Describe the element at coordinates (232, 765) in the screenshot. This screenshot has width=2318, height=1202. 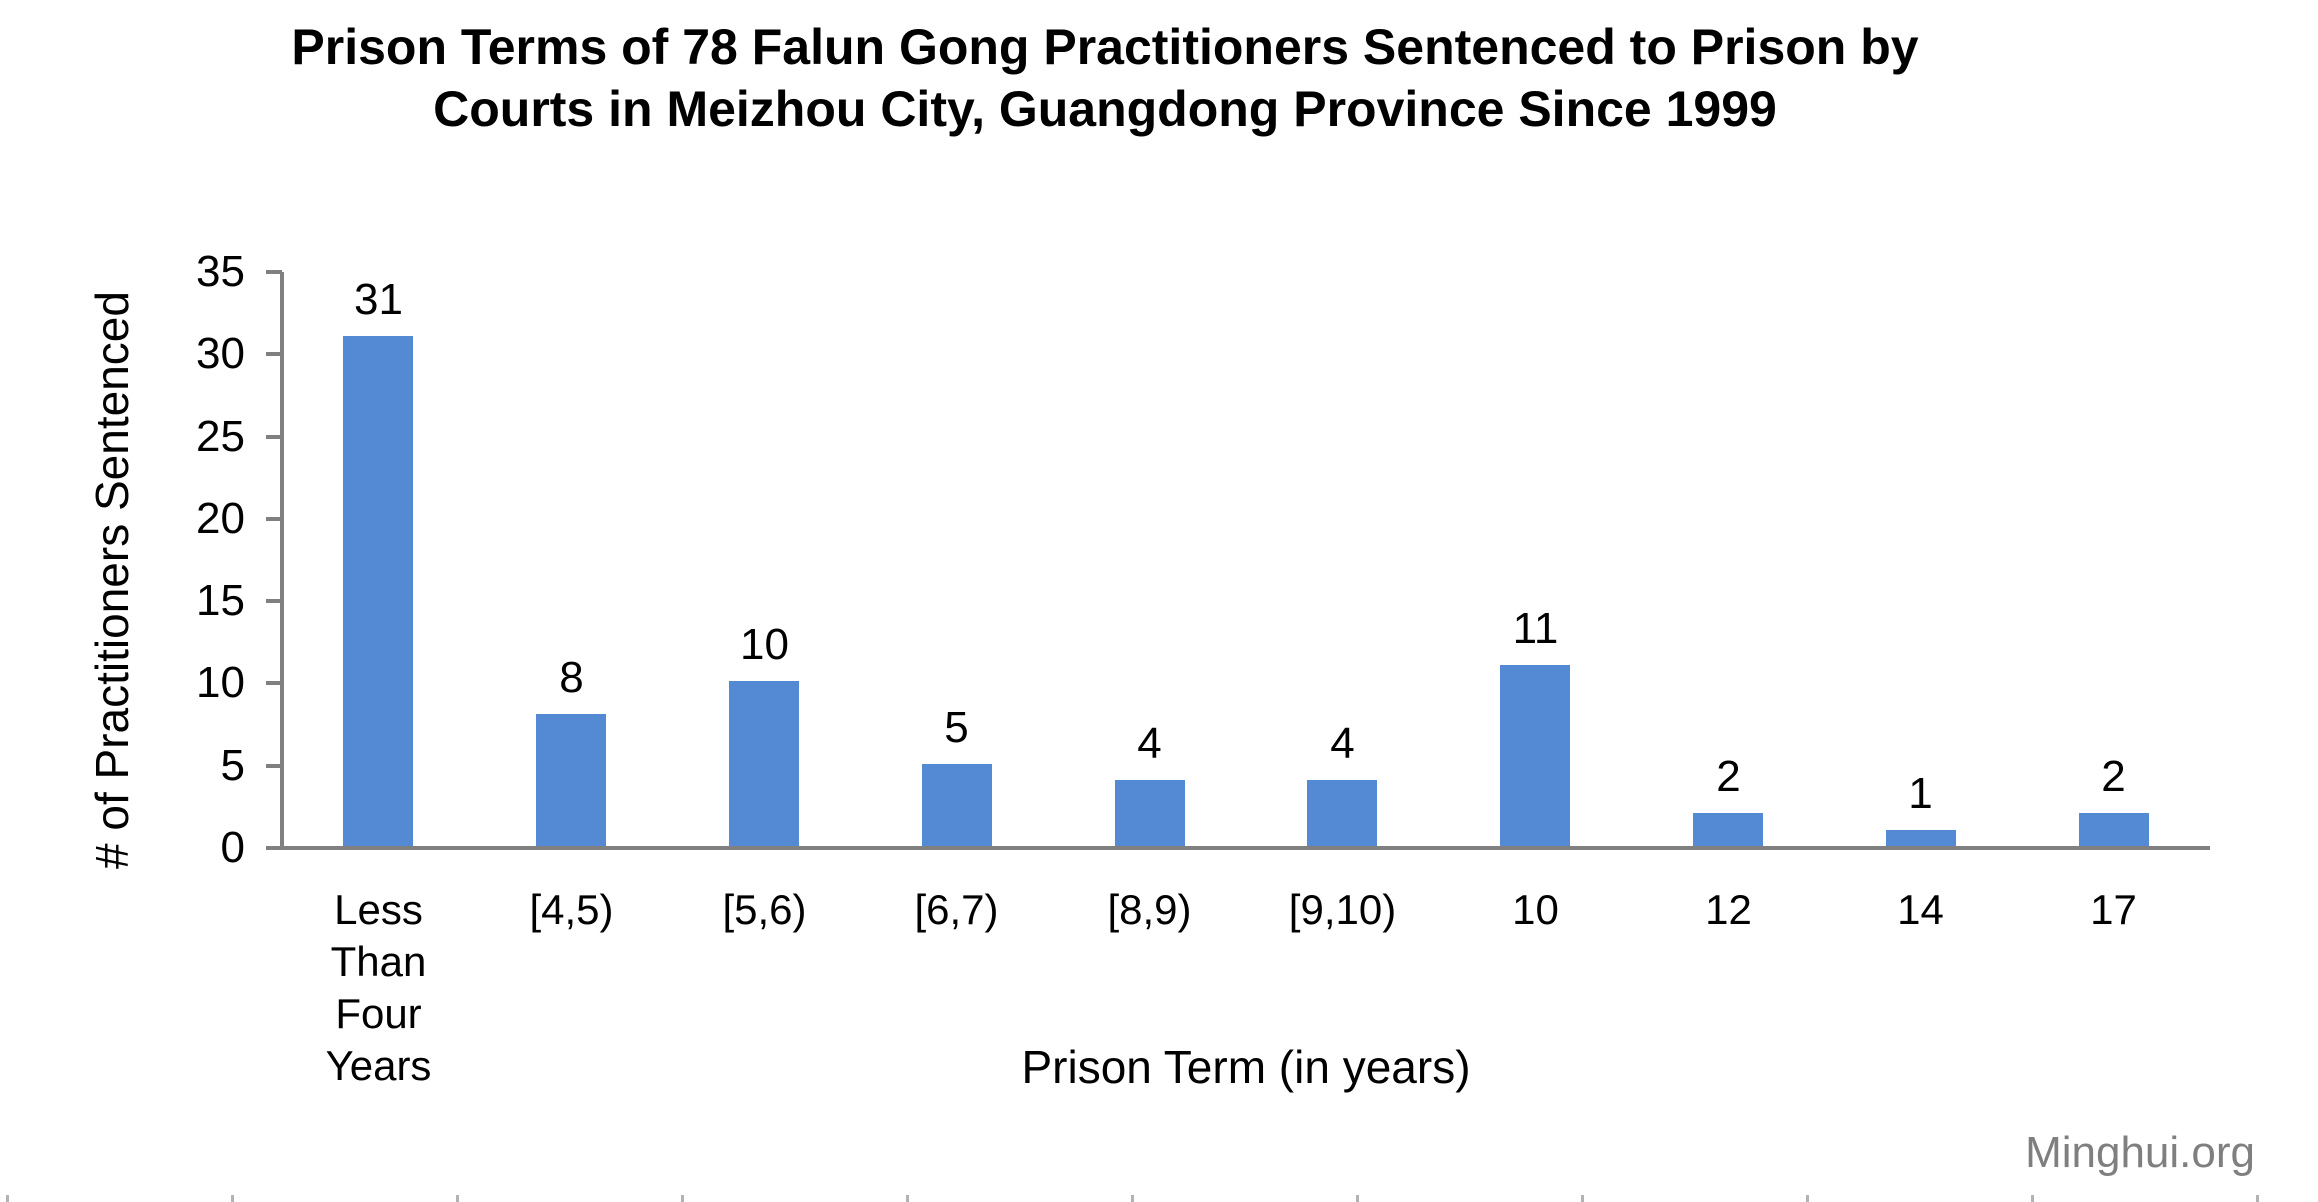
I see `y-tick-label: 5` at that location.